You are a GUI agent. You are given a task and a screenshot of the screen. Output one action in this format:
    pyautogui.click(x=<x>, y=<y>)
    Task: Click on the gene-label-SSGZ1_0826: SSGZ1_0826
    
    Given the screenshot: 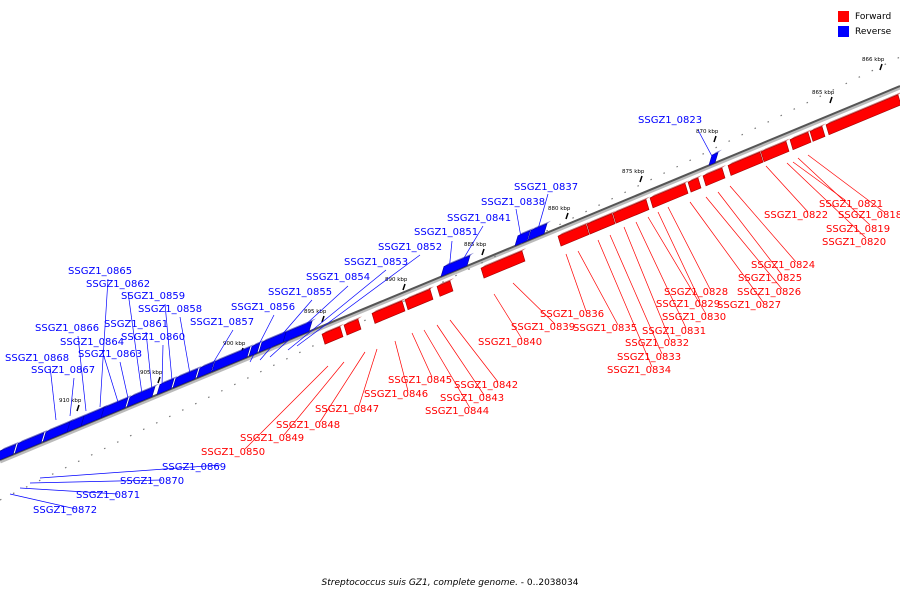 What is the action you would take?
    pyautogui.click(x=769, y=292)
    